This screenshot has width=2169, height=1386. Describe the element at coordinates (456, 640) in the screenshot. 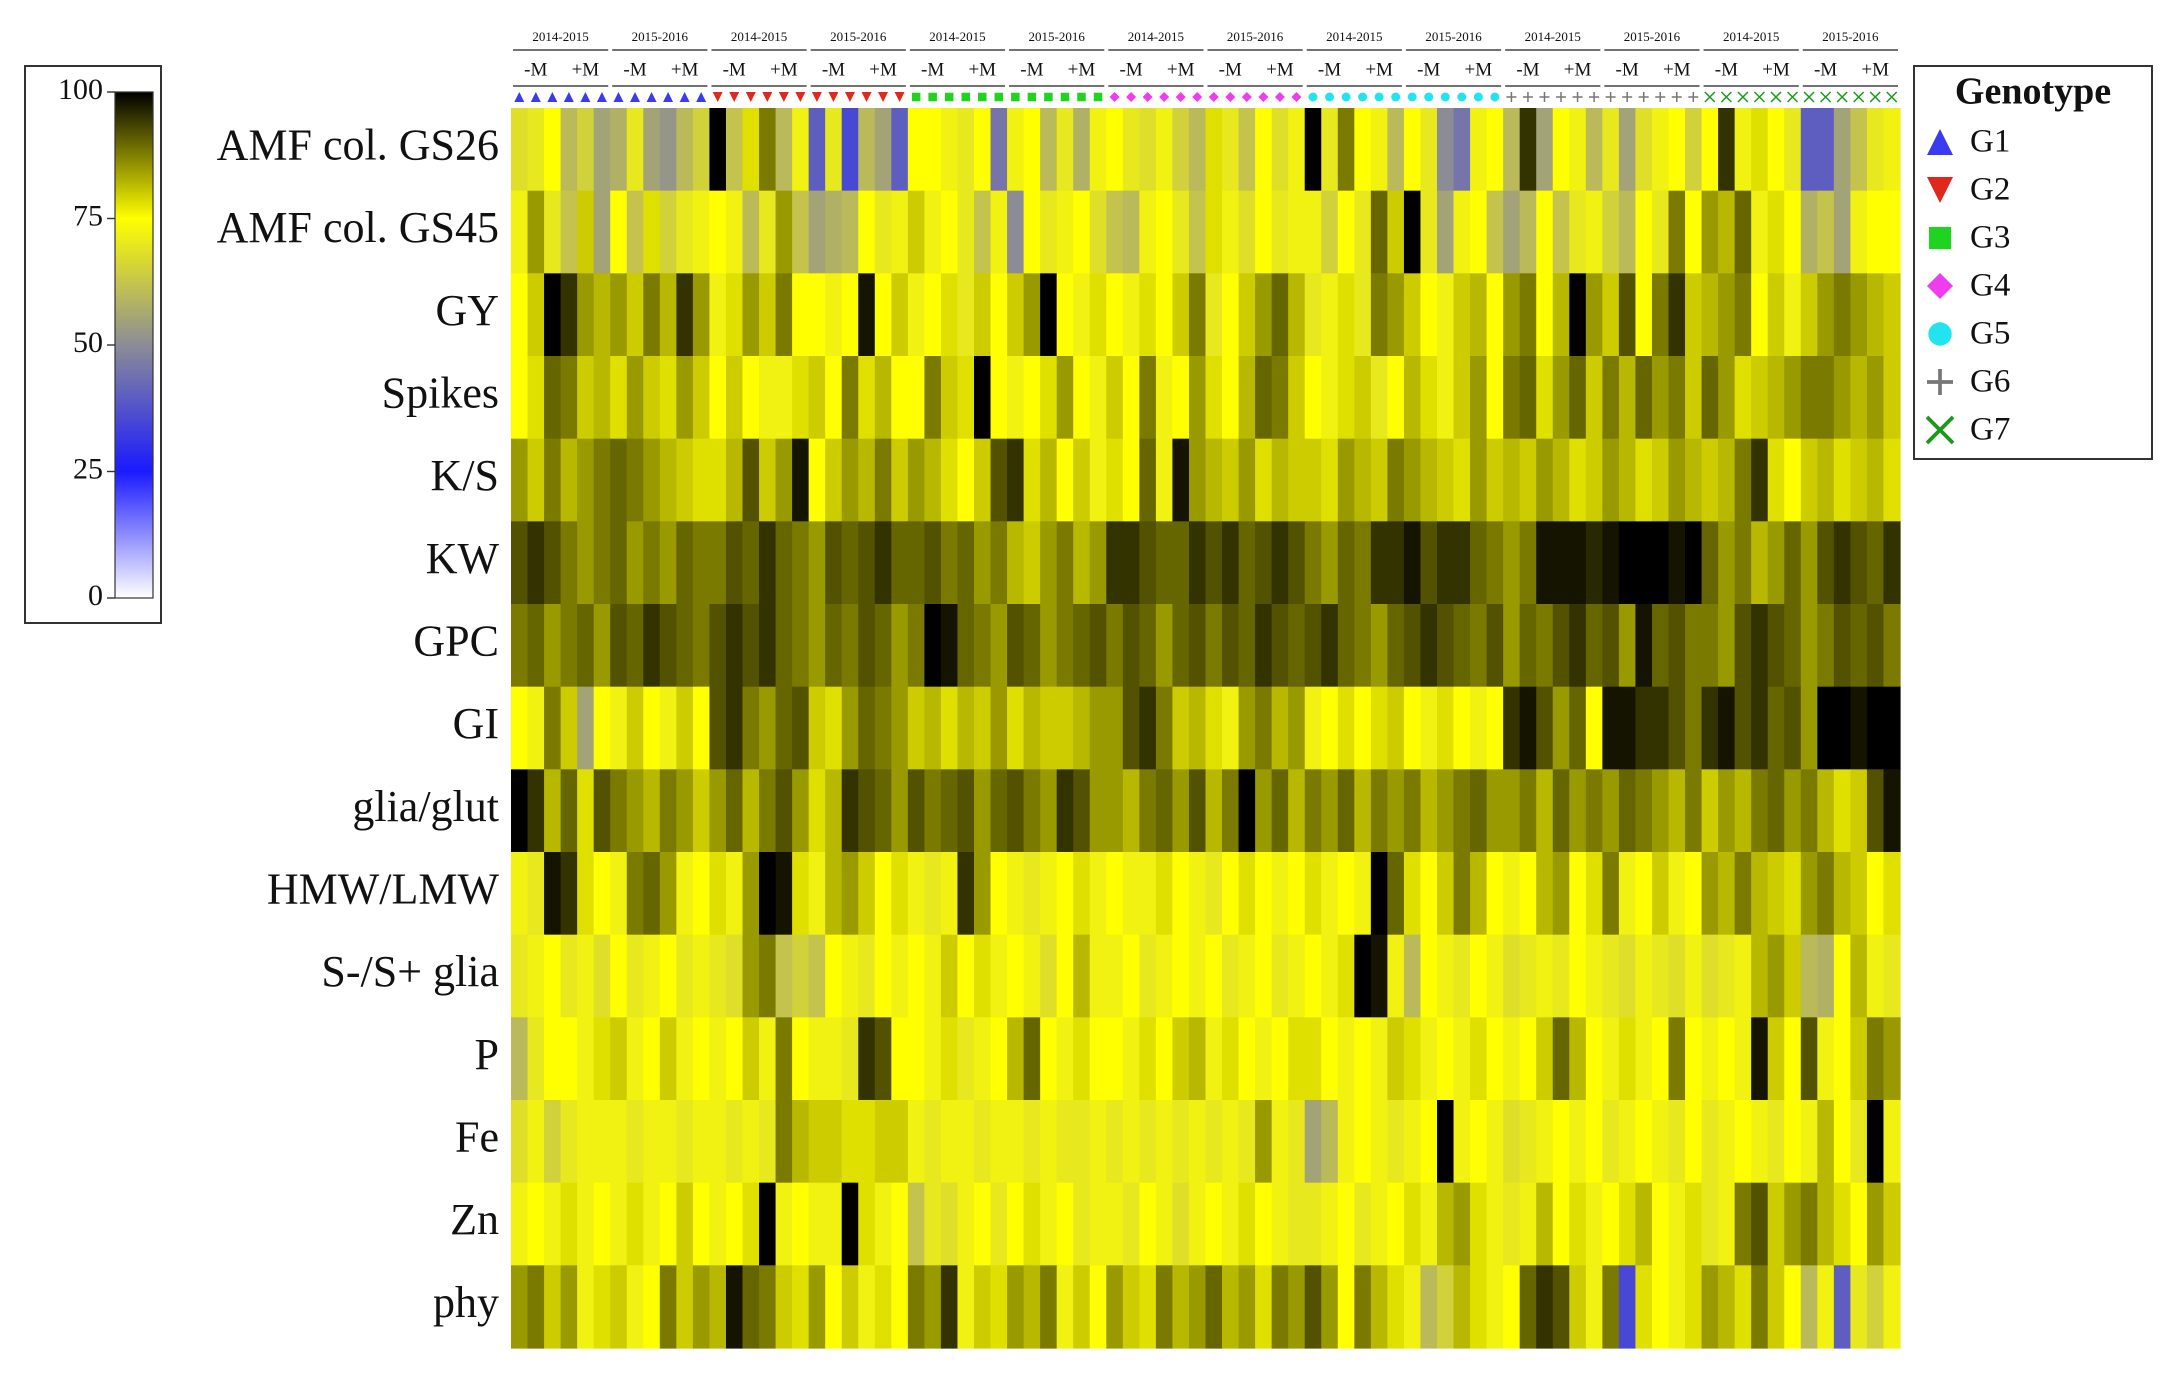

I see `row-label: GPC` at that location.